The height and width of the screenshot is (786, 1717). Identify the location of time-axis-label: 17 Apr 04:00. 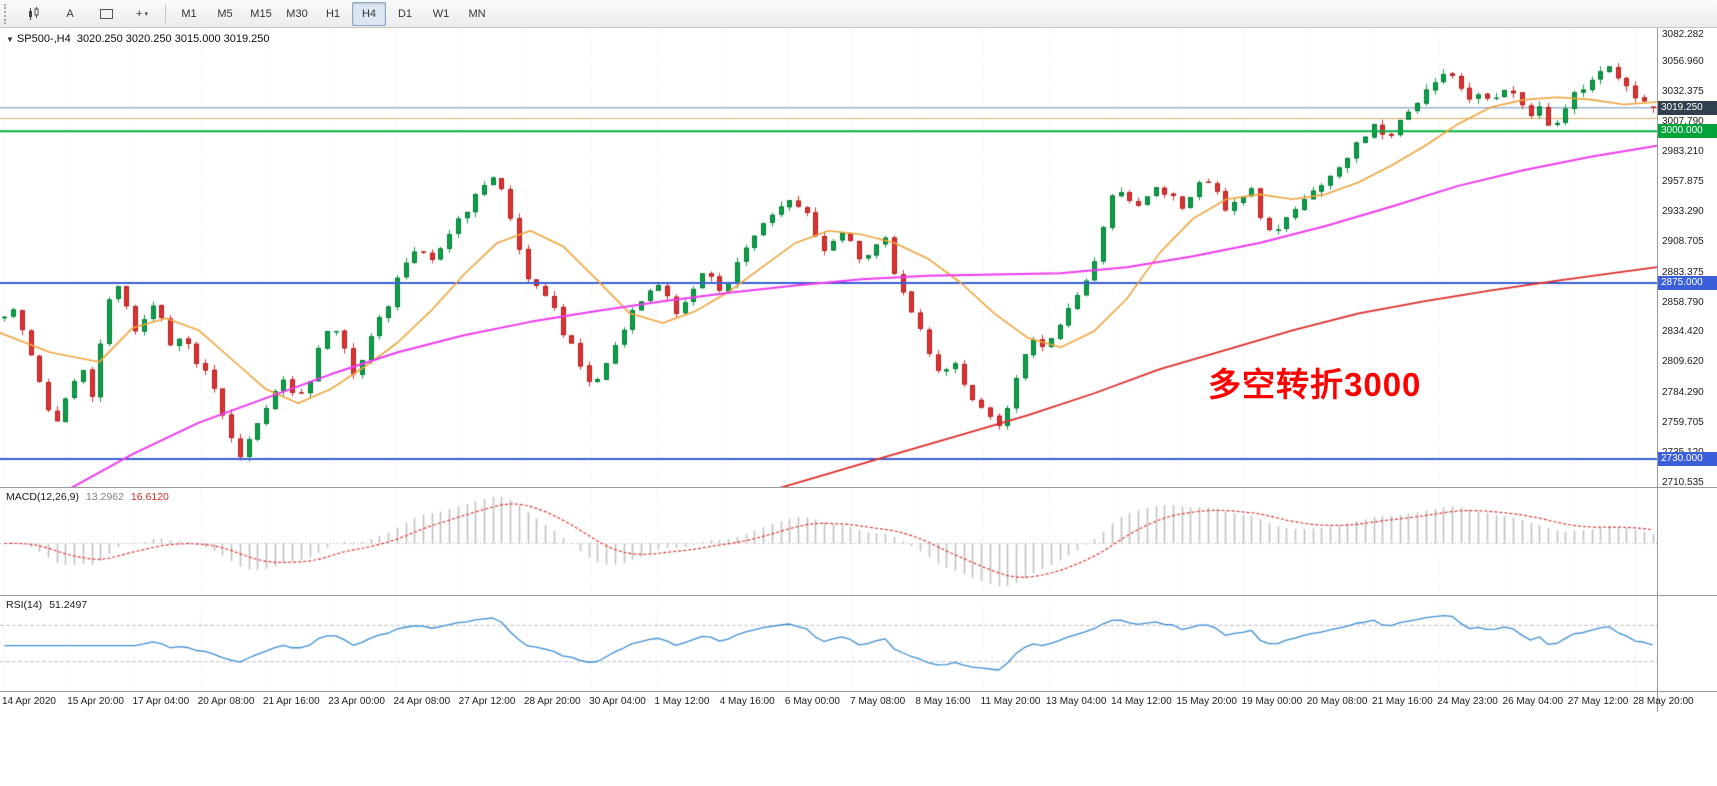
(161, 701).